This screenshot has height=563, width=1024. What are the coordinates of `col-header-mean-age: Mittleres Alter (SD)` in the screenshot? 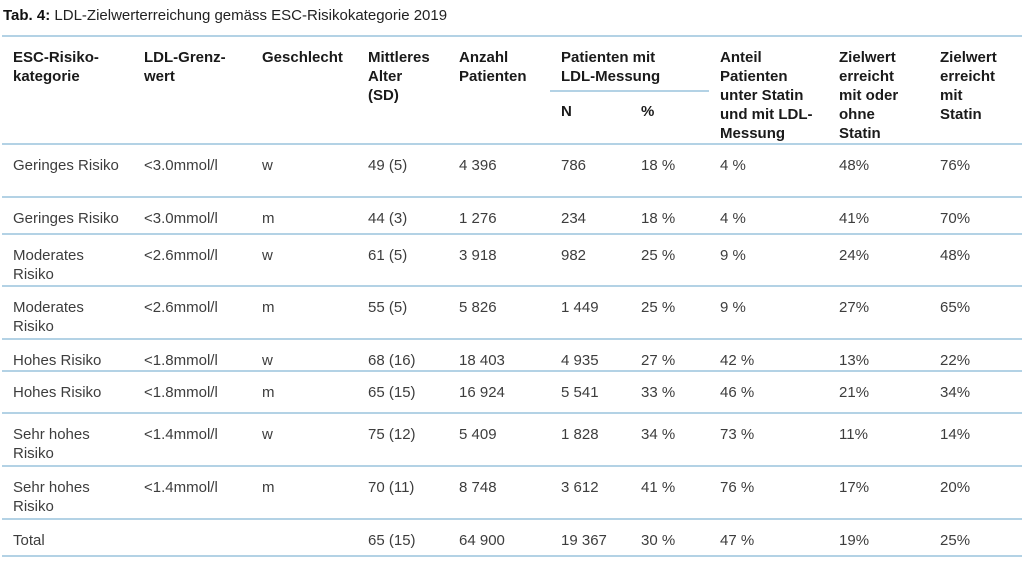 It's located at (402, 90).